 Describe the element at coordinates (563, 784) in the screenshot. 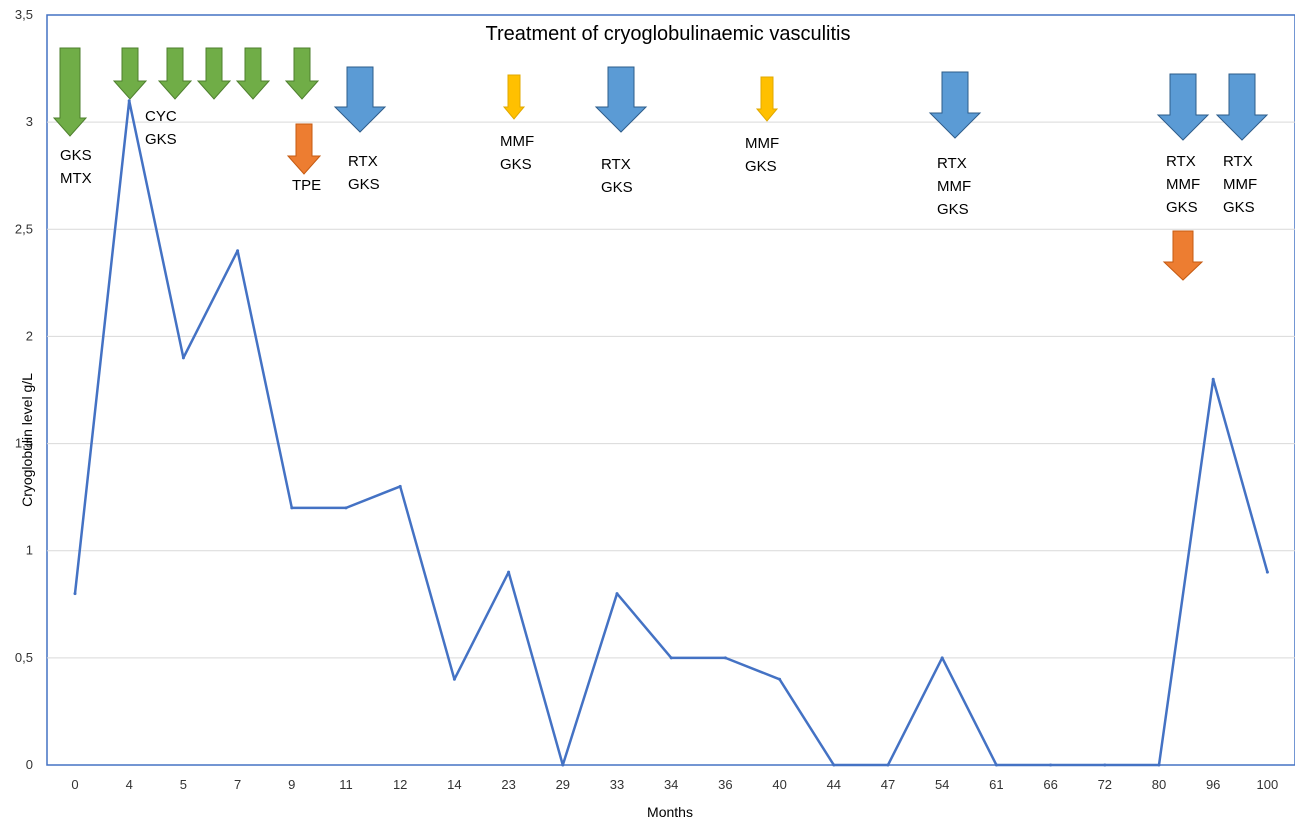

I see `x-tick-label: 29` at that location.